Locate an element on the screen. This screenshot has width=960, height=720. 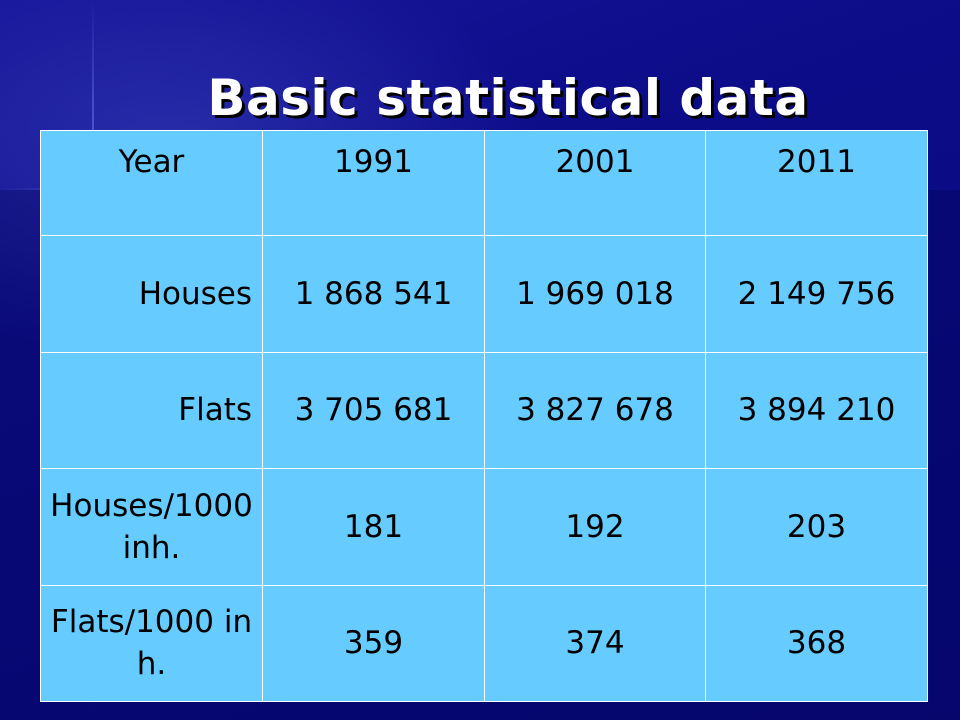
header-cell-2011: 2011 is located at coordinates (816, 183).